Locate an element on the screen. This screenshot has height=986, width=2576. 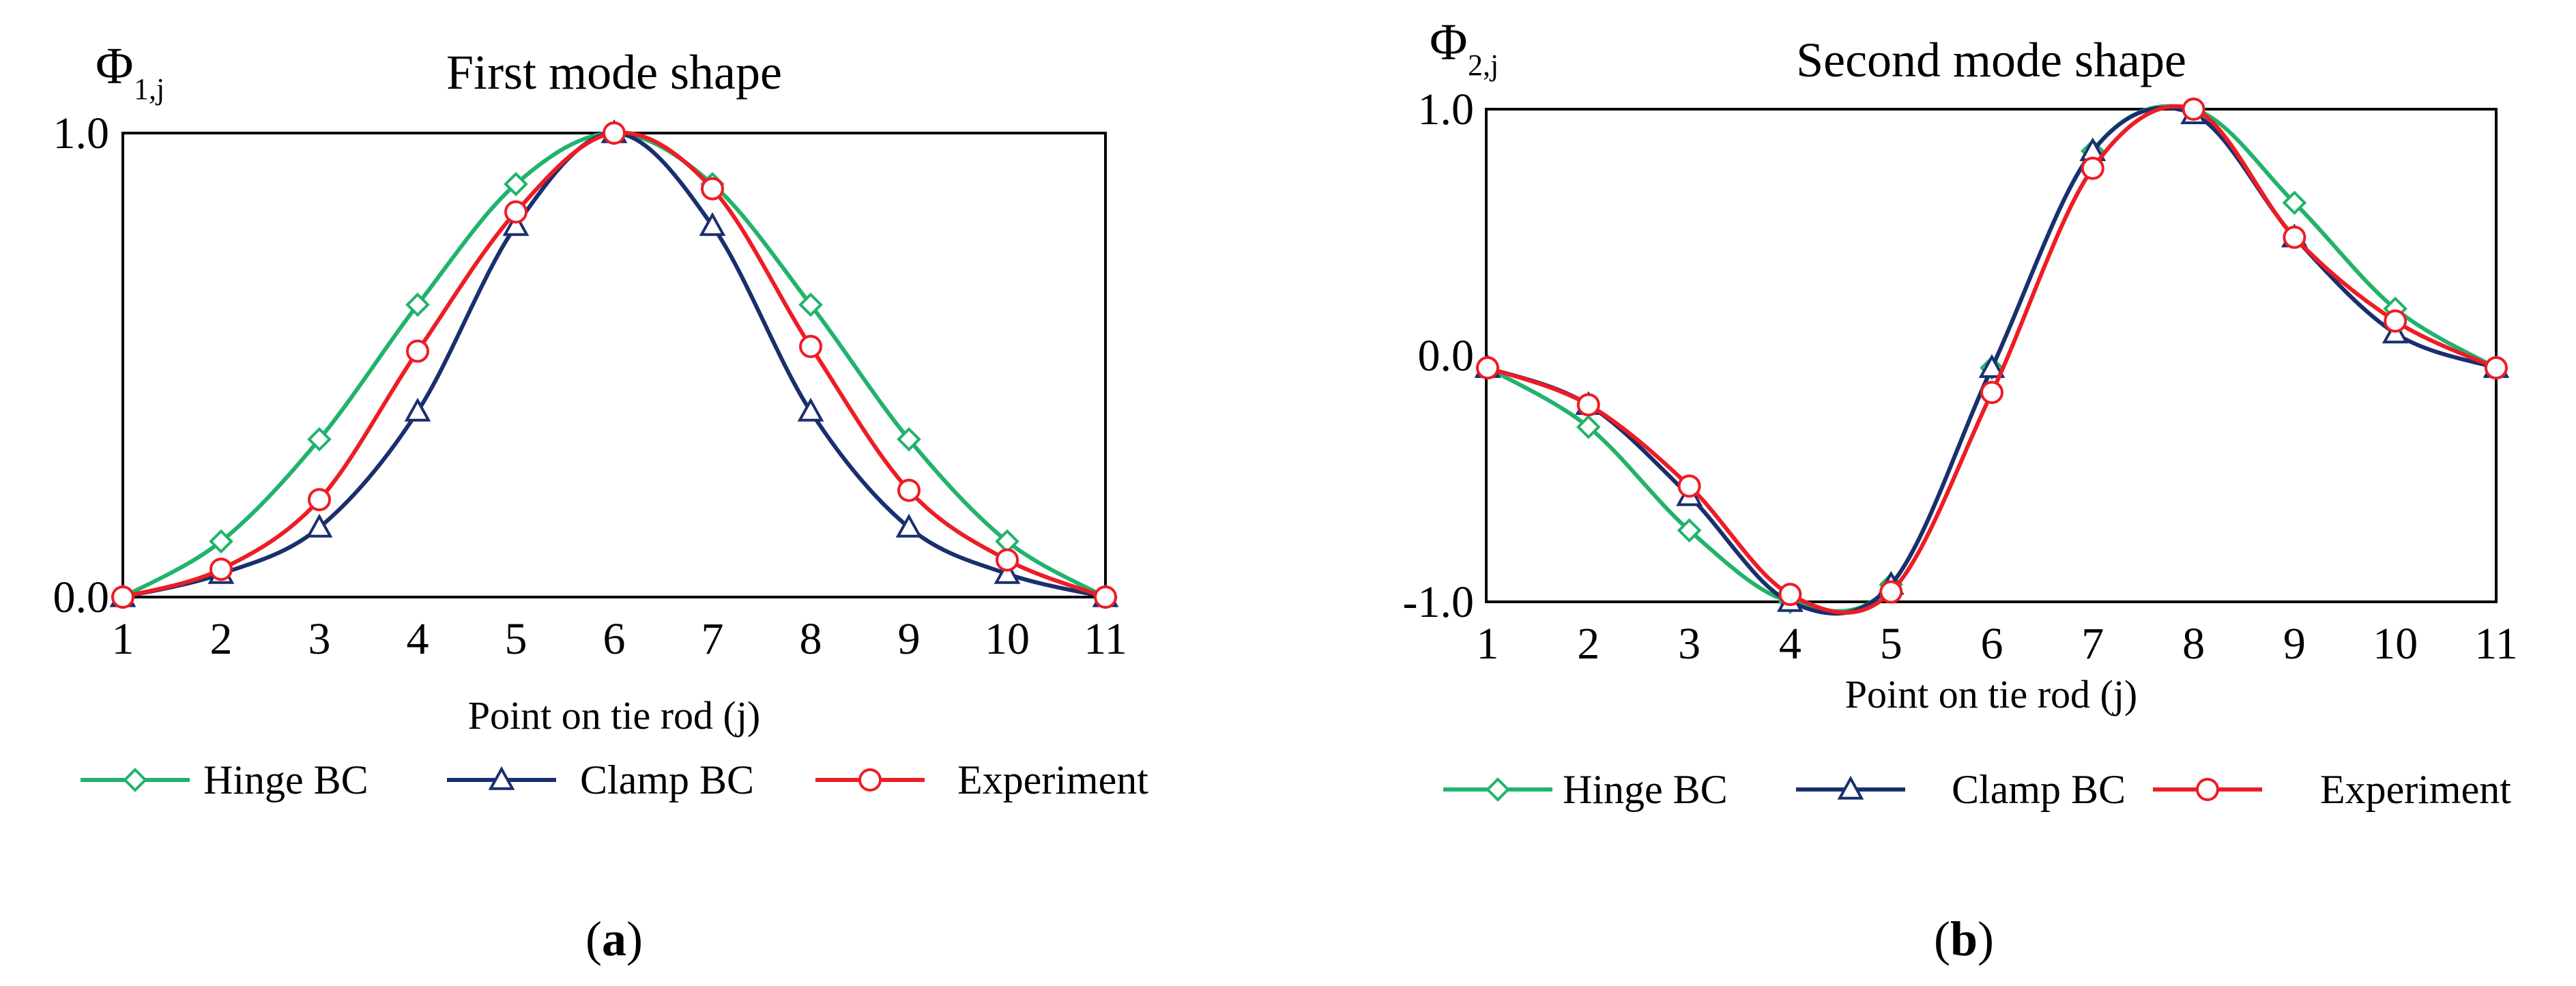
caption-letter: a is located at coordinates (614, 939).